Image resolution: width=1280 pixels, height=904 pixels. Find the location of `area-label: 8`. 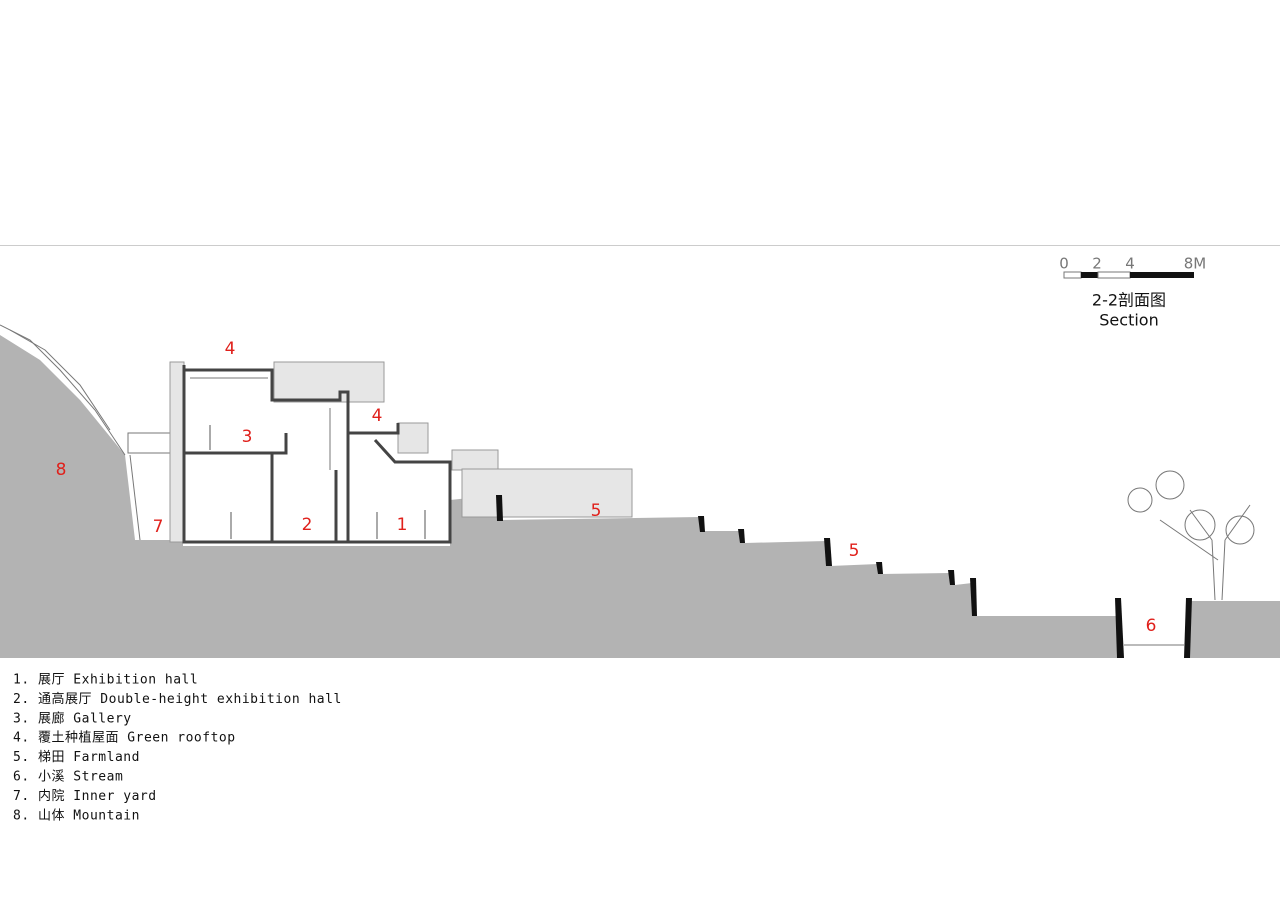

area-label: 8 is located at coordinates (61, 470).